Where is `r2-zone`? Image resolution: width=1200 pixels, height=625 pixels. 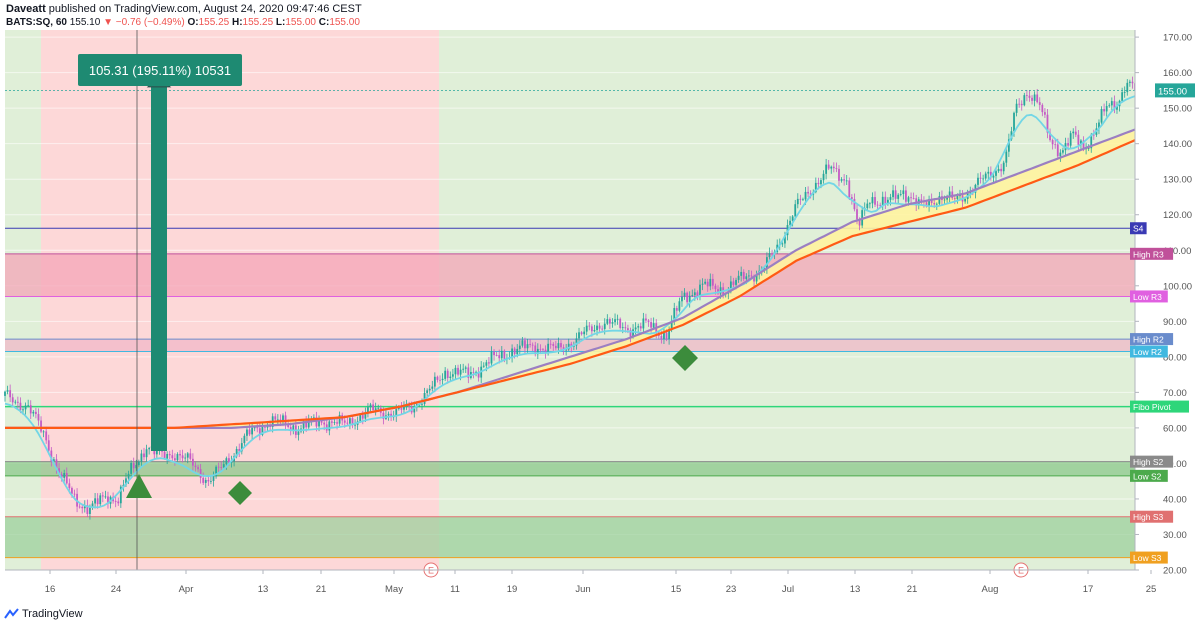 r2-zone is located at coordinates (570, 345).